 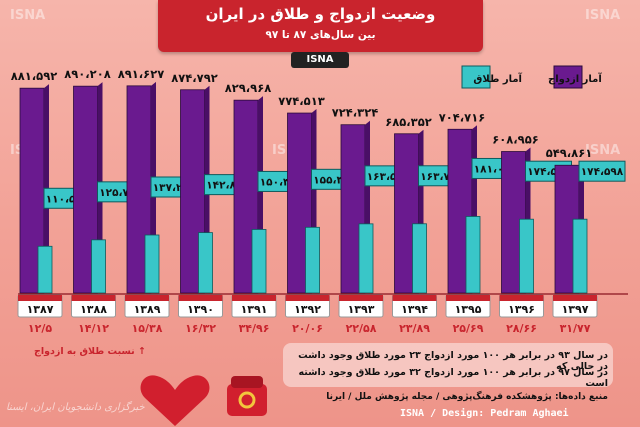 I want to click on marriage-value-label: ۸۷۴،۷۹۲, so click(x=194, y=78).